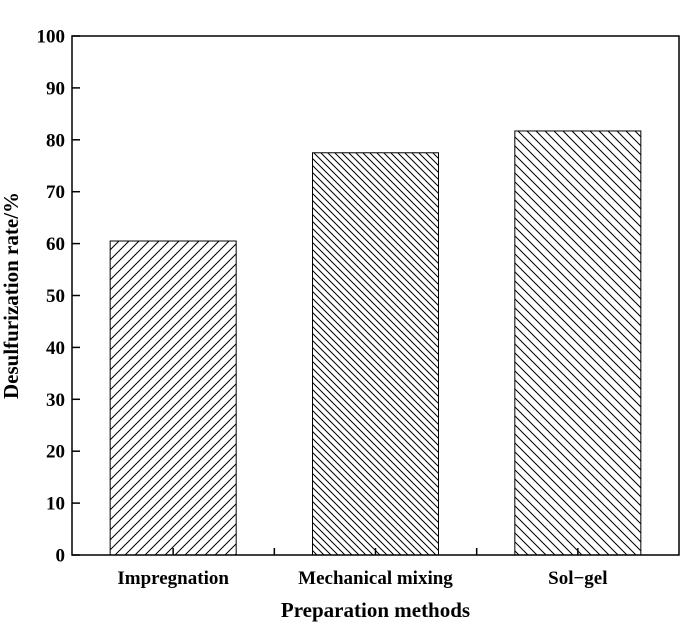 Image resolution: width=700 pixels, height=623 pixels. Describe the element at coordinates (55, 244) in the screenshot. I see `y-tick-label: 60` at that location.